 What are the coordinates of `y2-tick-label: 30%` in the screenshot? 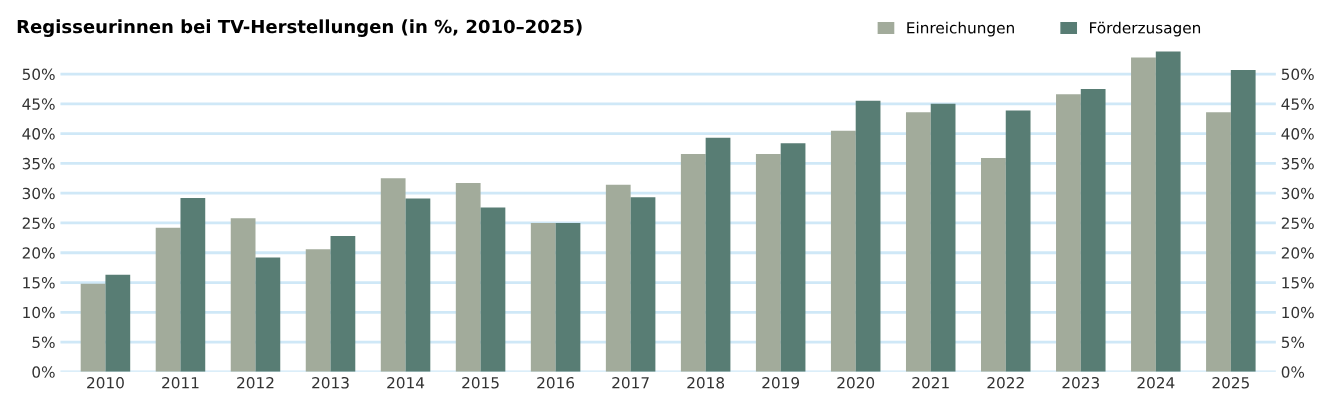 It's located at (1297, 193).